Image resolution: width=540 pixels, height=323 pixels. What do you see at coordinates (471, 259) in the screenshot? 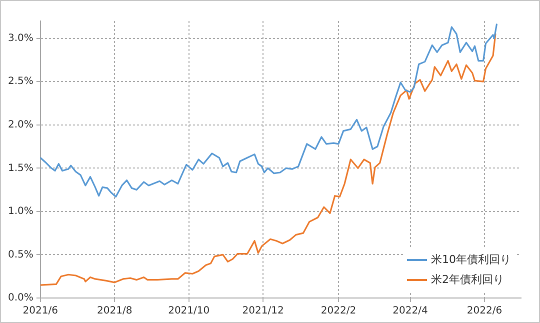
I see `legend-label: 米10年債利回り` at bounding box center [471, 259].